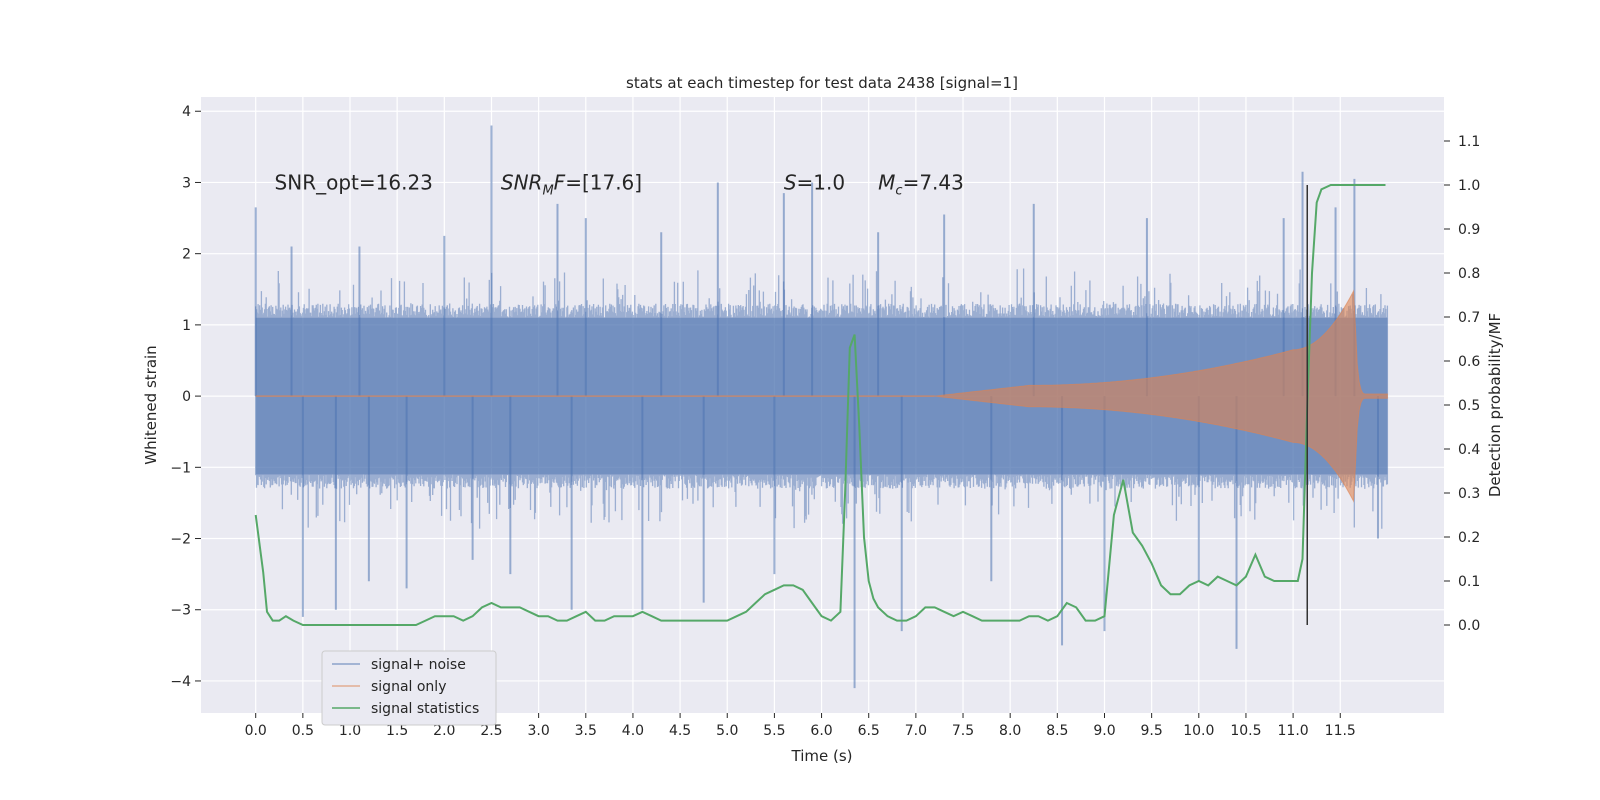  Describe the element at coordinates (1293, 731) in the screenshot. I see `x-tick-label: 11.0` at that location.